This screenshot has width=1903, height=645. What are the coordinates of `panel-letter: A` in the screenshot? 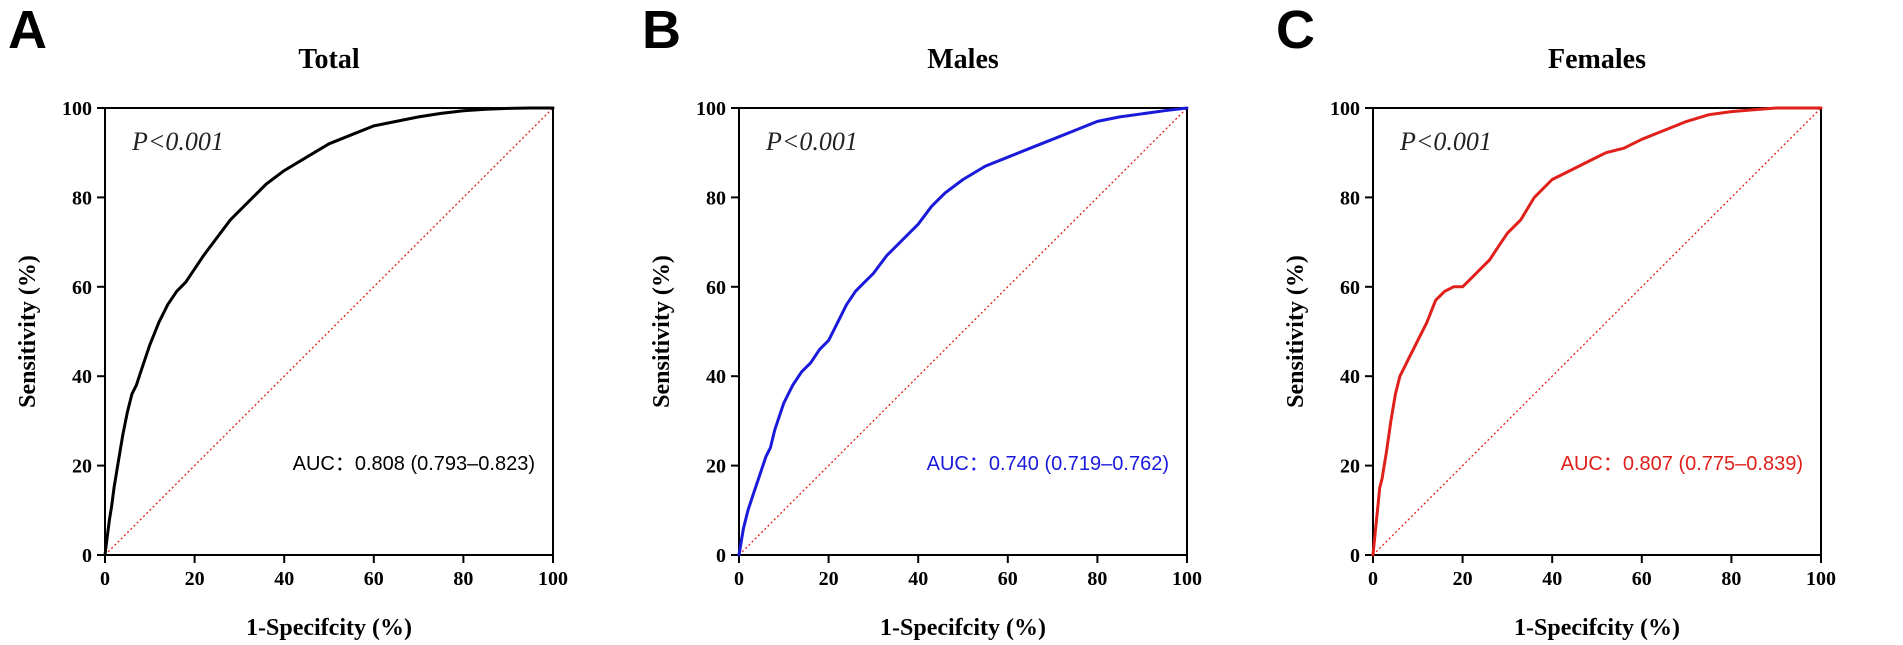 It's located at (27, 30).